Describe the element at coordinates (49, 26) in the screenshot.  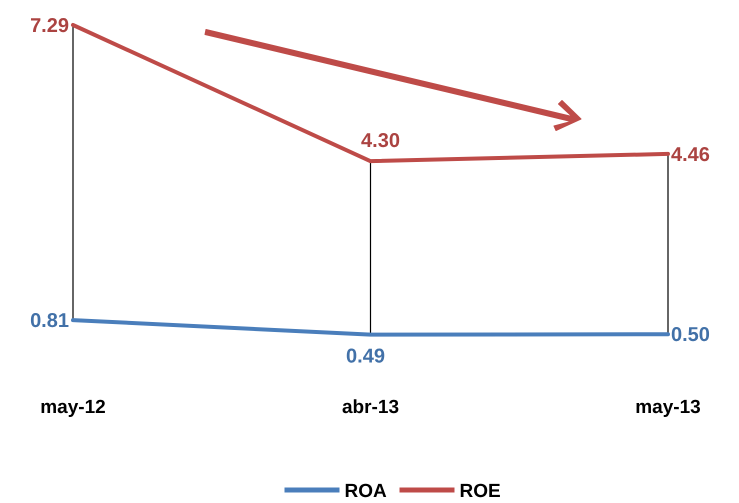
I see `data-label: 7.29` at that location.